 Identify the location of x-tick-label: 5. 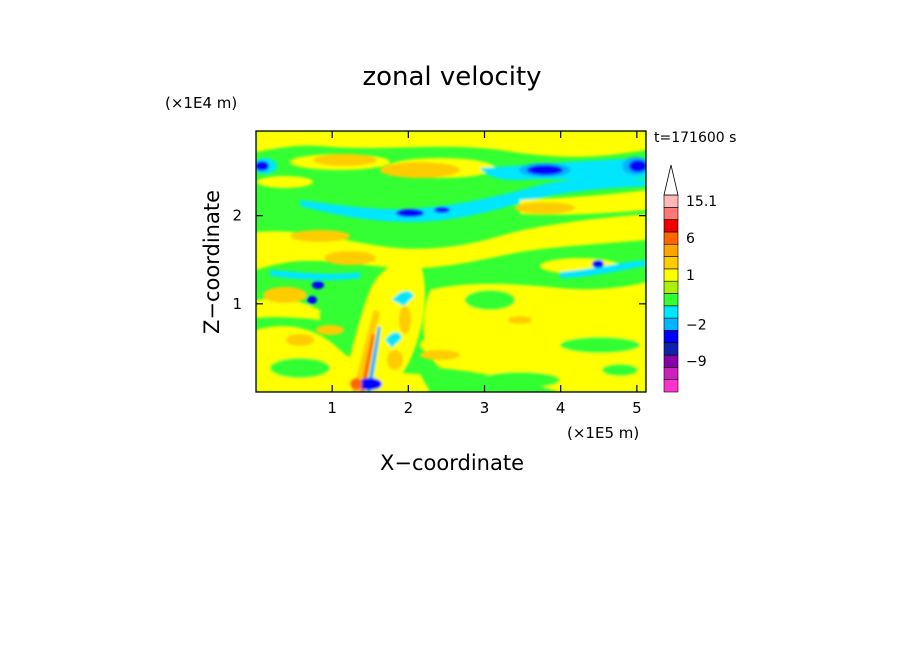
(637, 408).